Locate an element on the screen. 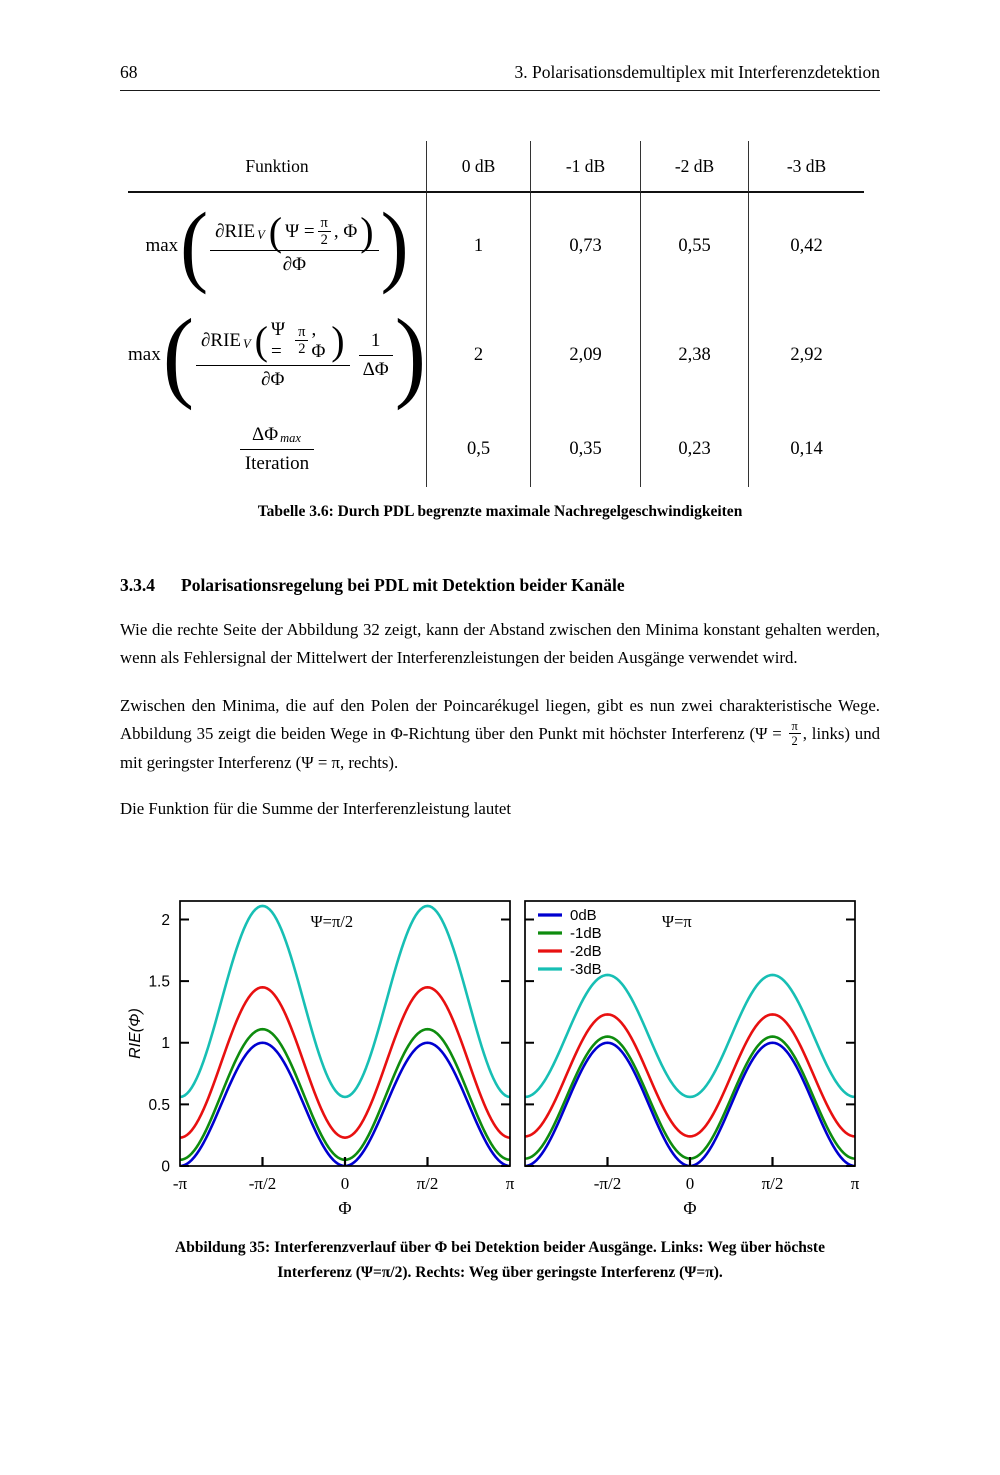 This screenshot has height=1475, width=1000. table-cell: 0,42 is located at coordinates (806, 246).